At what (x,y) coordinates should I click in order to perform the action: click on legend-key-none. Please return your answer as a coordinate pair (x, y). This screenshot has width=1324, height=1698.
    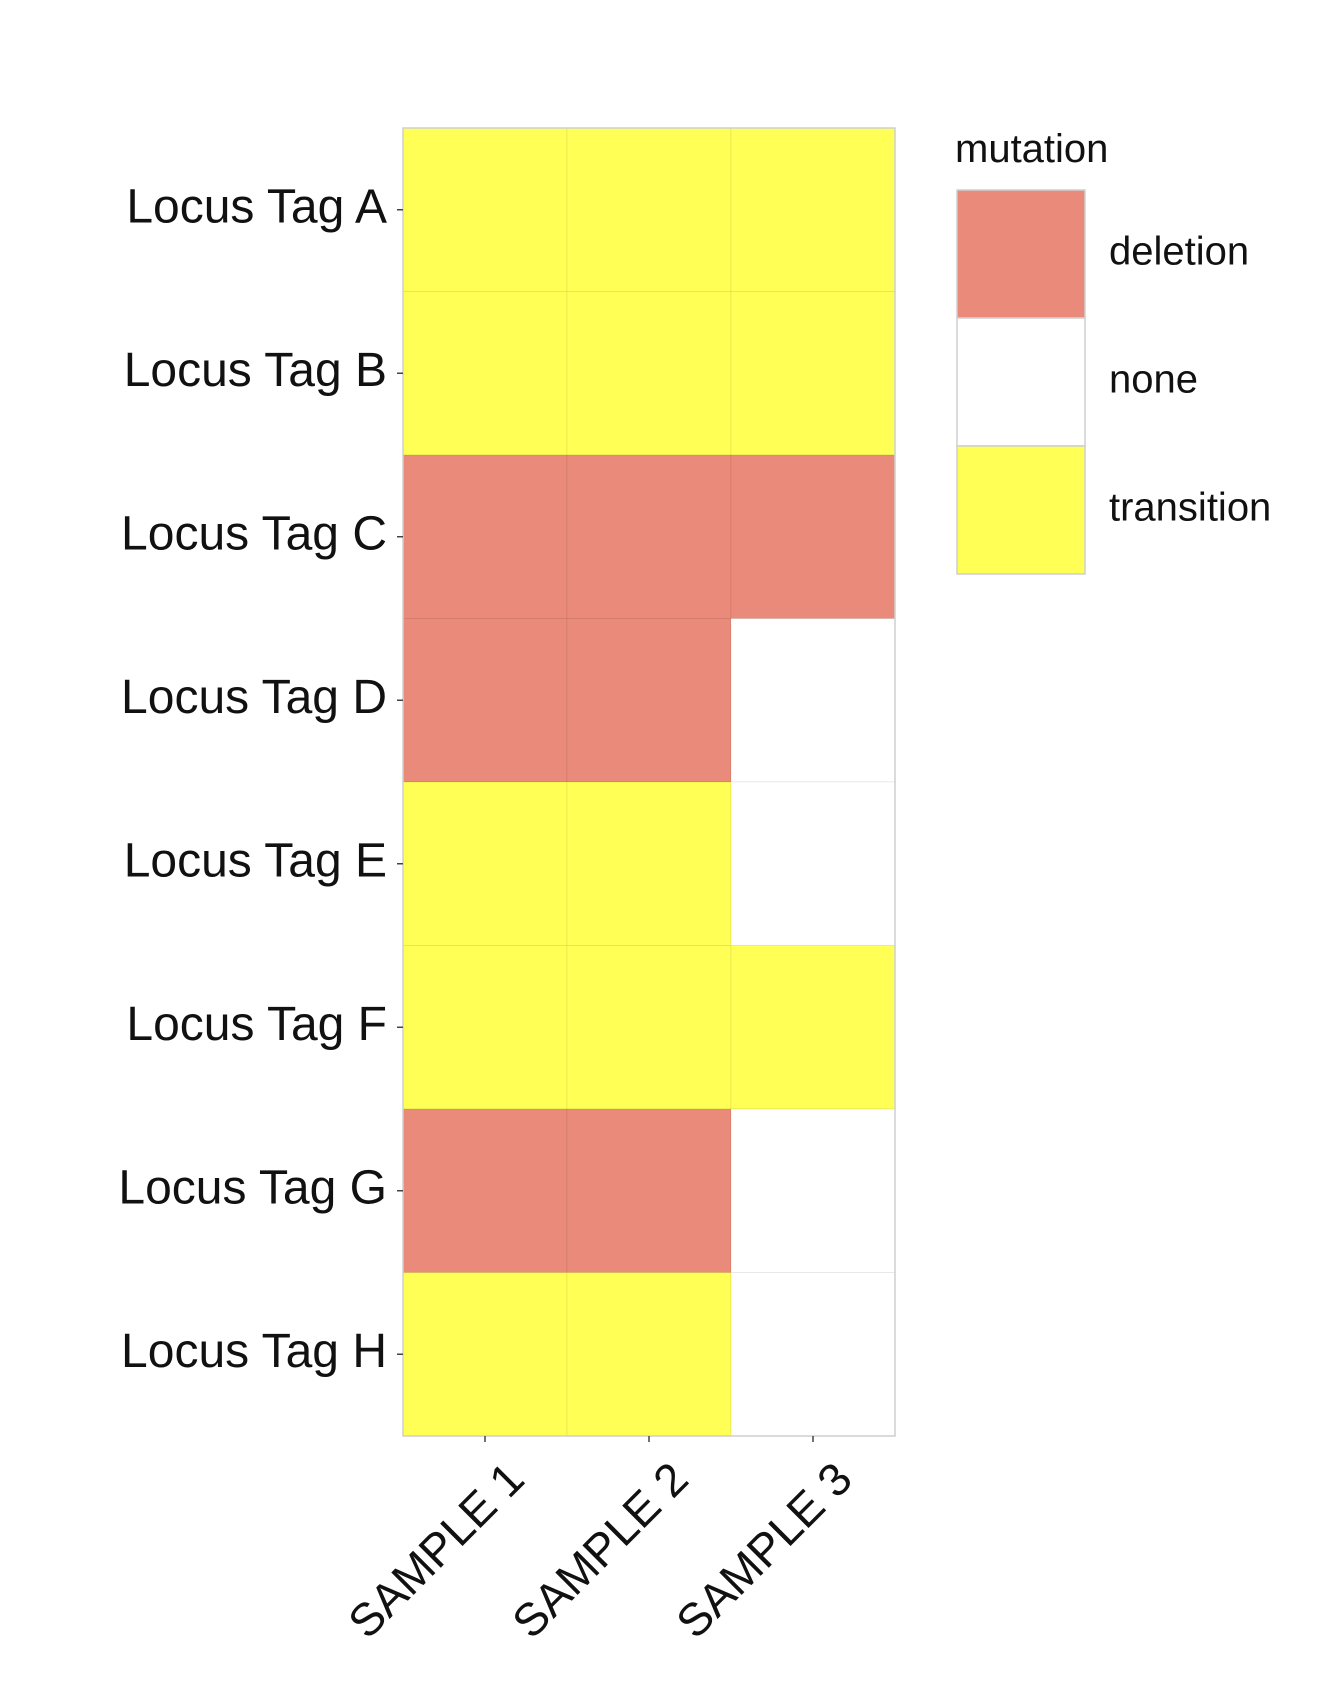
    Looking at the image, I should click on (1021, 382).